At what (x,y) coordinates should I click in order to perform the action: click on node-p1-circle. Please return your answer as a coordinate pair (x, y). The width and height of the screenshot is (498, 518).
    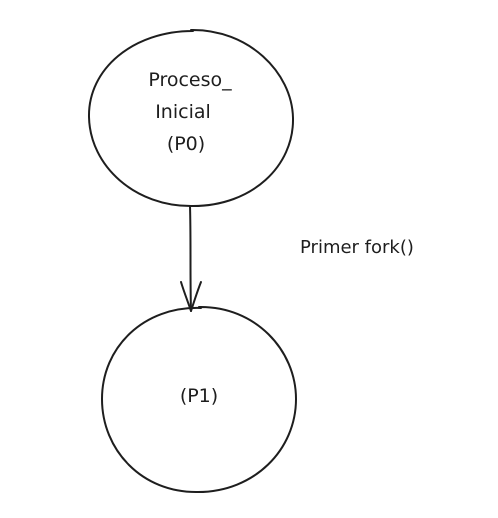
    Looking at the image, I should click on (199, 399).